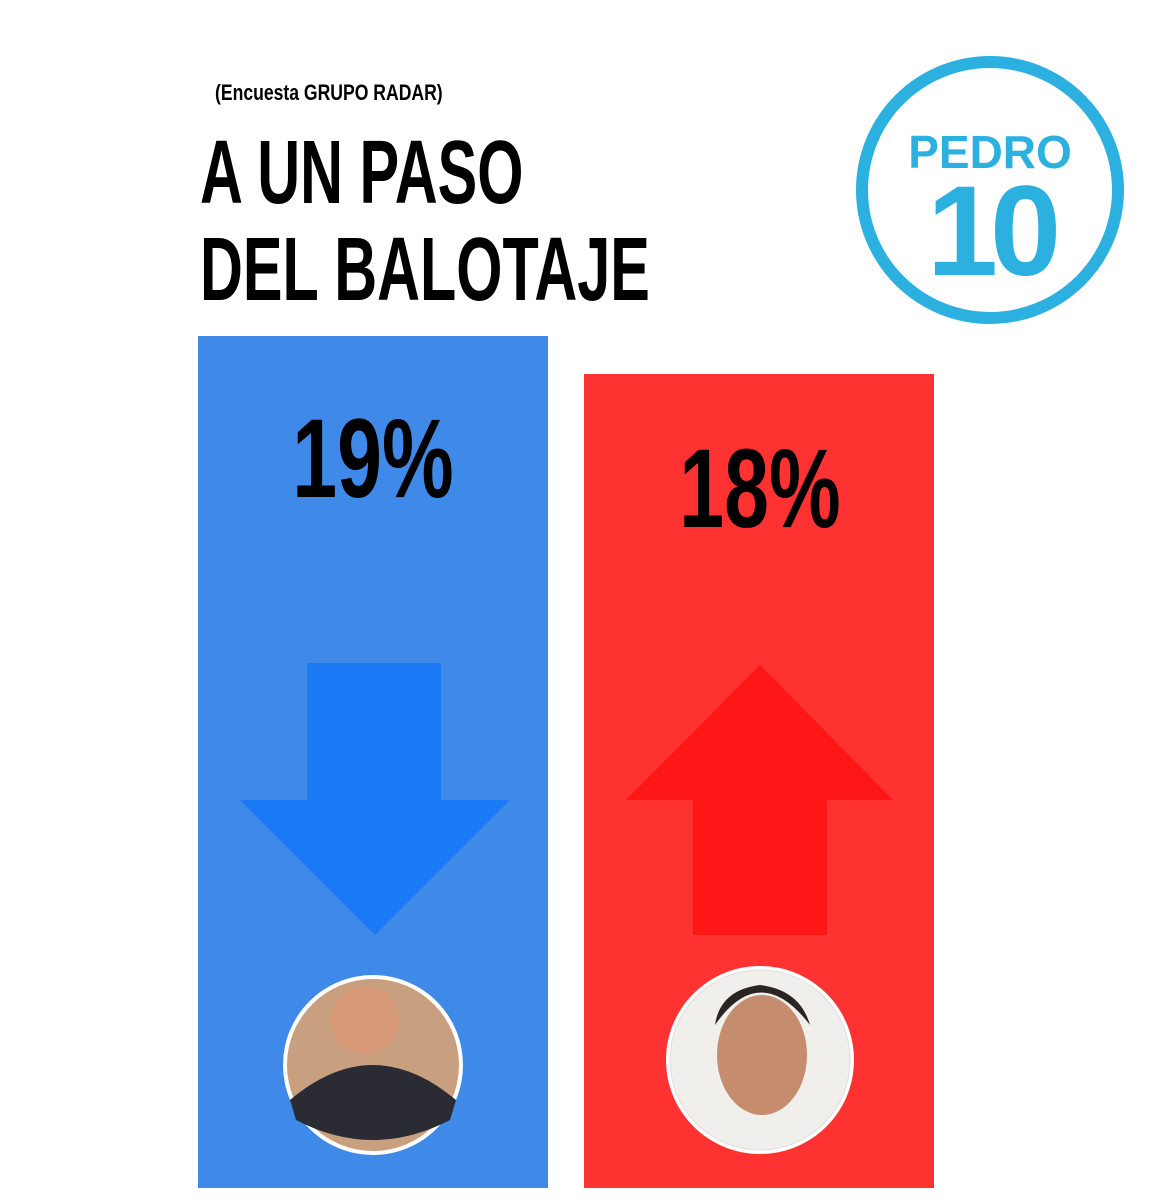  I want to click on logo-top: PEDRO, so click(990, 152).